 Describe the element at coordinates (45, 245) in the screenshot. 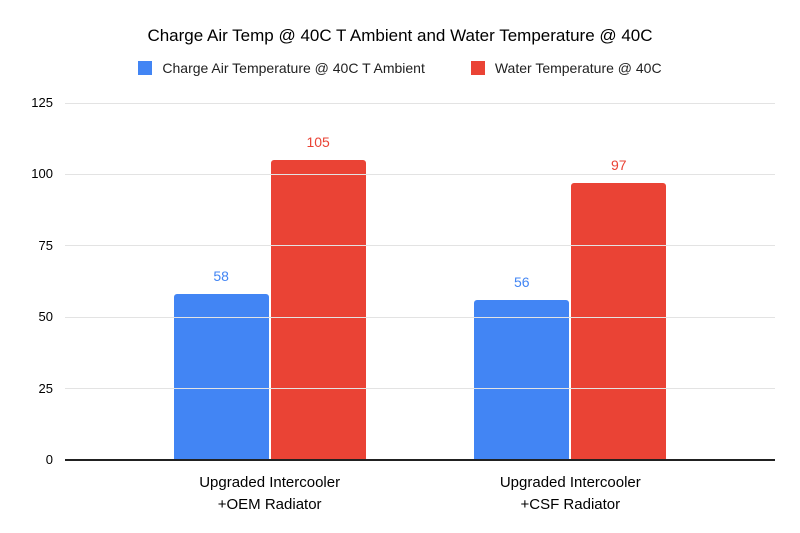

I see `y-axis-tick-label: 75` at that location.